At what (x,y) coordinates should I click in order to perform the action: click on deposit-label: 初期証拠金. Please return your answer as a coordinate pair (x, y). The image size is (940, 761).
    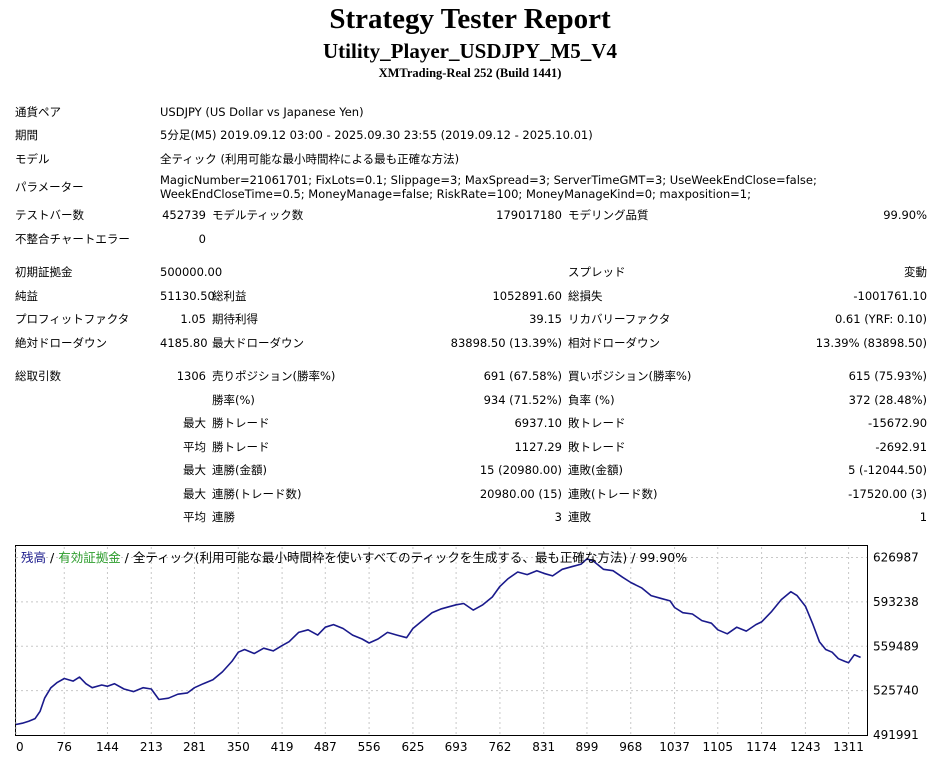
    Looking at the image, I should click on (44, 272).